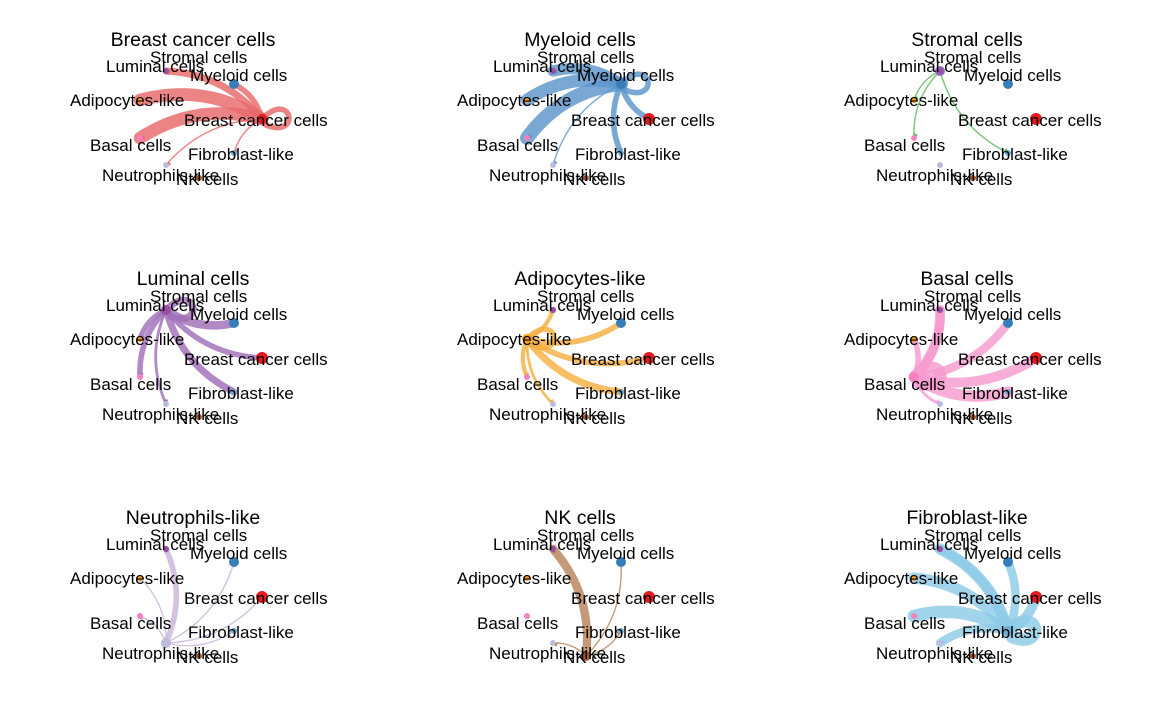 This screenshot has height=717, width=1160. I want to click on edge-breast-to-breast, so click(275, 118).